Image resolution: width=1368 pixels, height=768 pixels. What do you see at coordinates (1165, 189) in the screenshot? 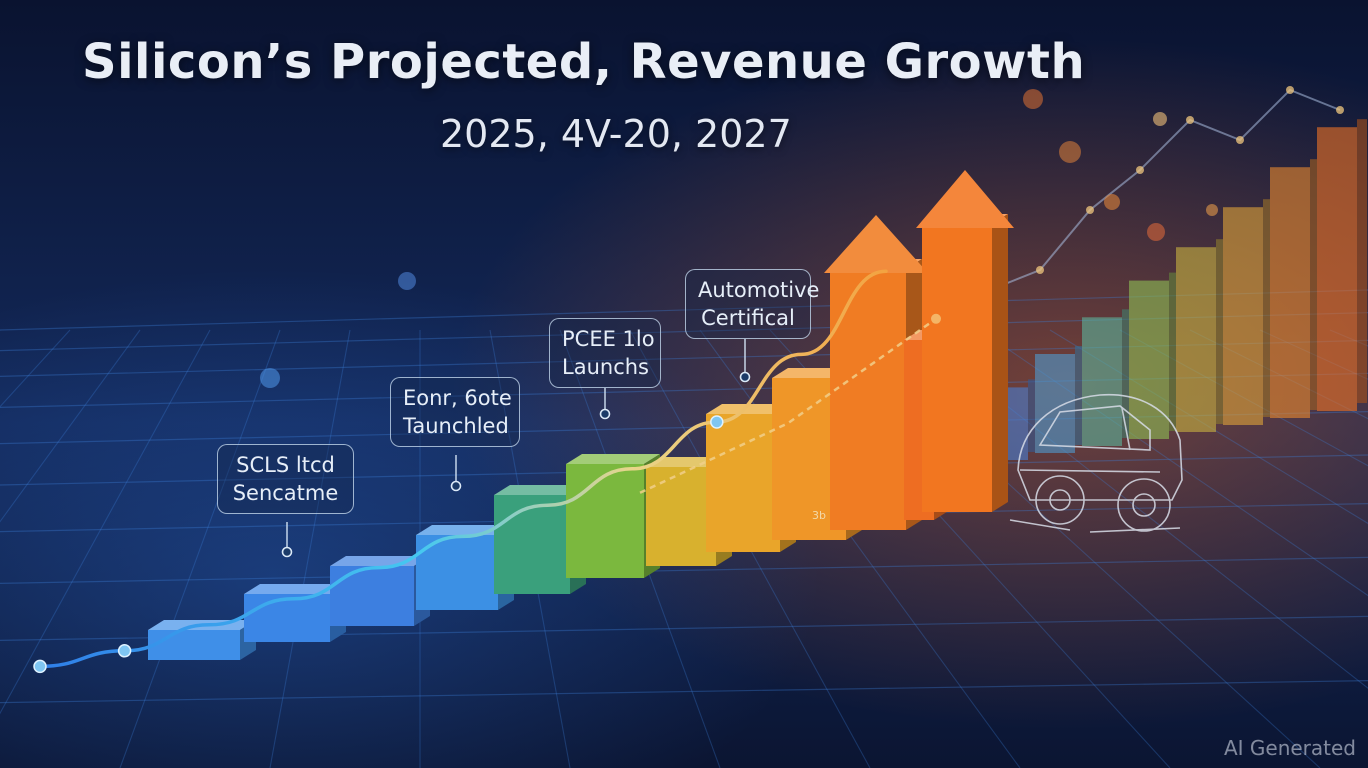
I see `background-trend-line` at bounding box center [1165, 189].